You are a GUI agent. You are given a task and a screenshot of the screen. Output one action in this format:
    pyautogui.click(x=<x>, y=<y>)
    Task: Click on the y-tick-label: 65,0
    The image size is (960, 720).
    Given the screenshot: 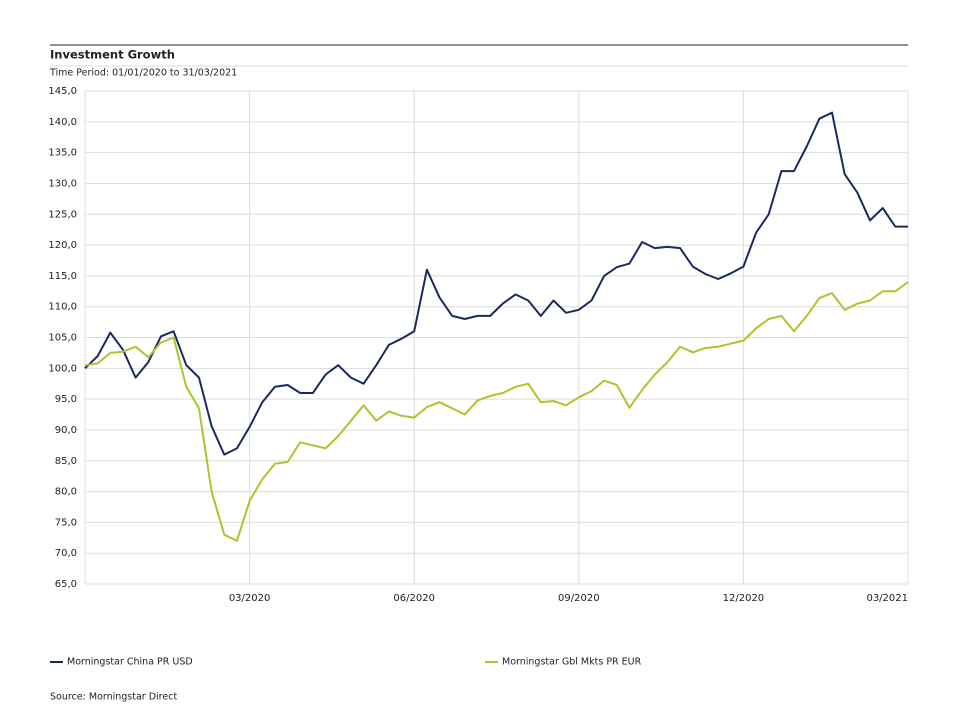 What is the action you would take?
    pyautogui.click(x=66, y=584)
    